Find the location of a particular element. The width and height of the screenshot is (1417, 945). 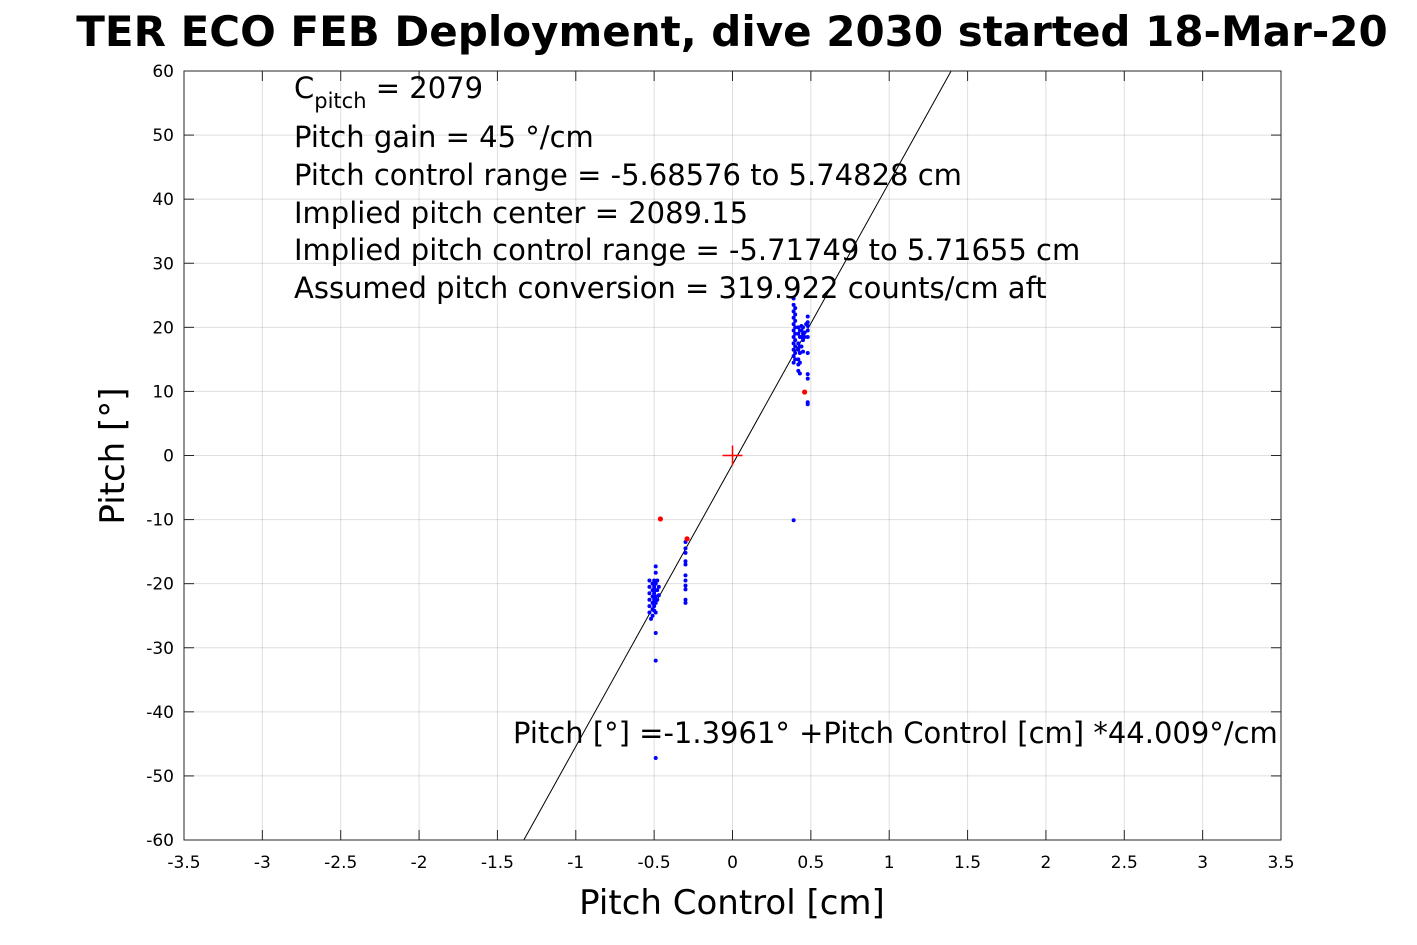

y-tick-label: 50 is located at coordinates (163, 136).